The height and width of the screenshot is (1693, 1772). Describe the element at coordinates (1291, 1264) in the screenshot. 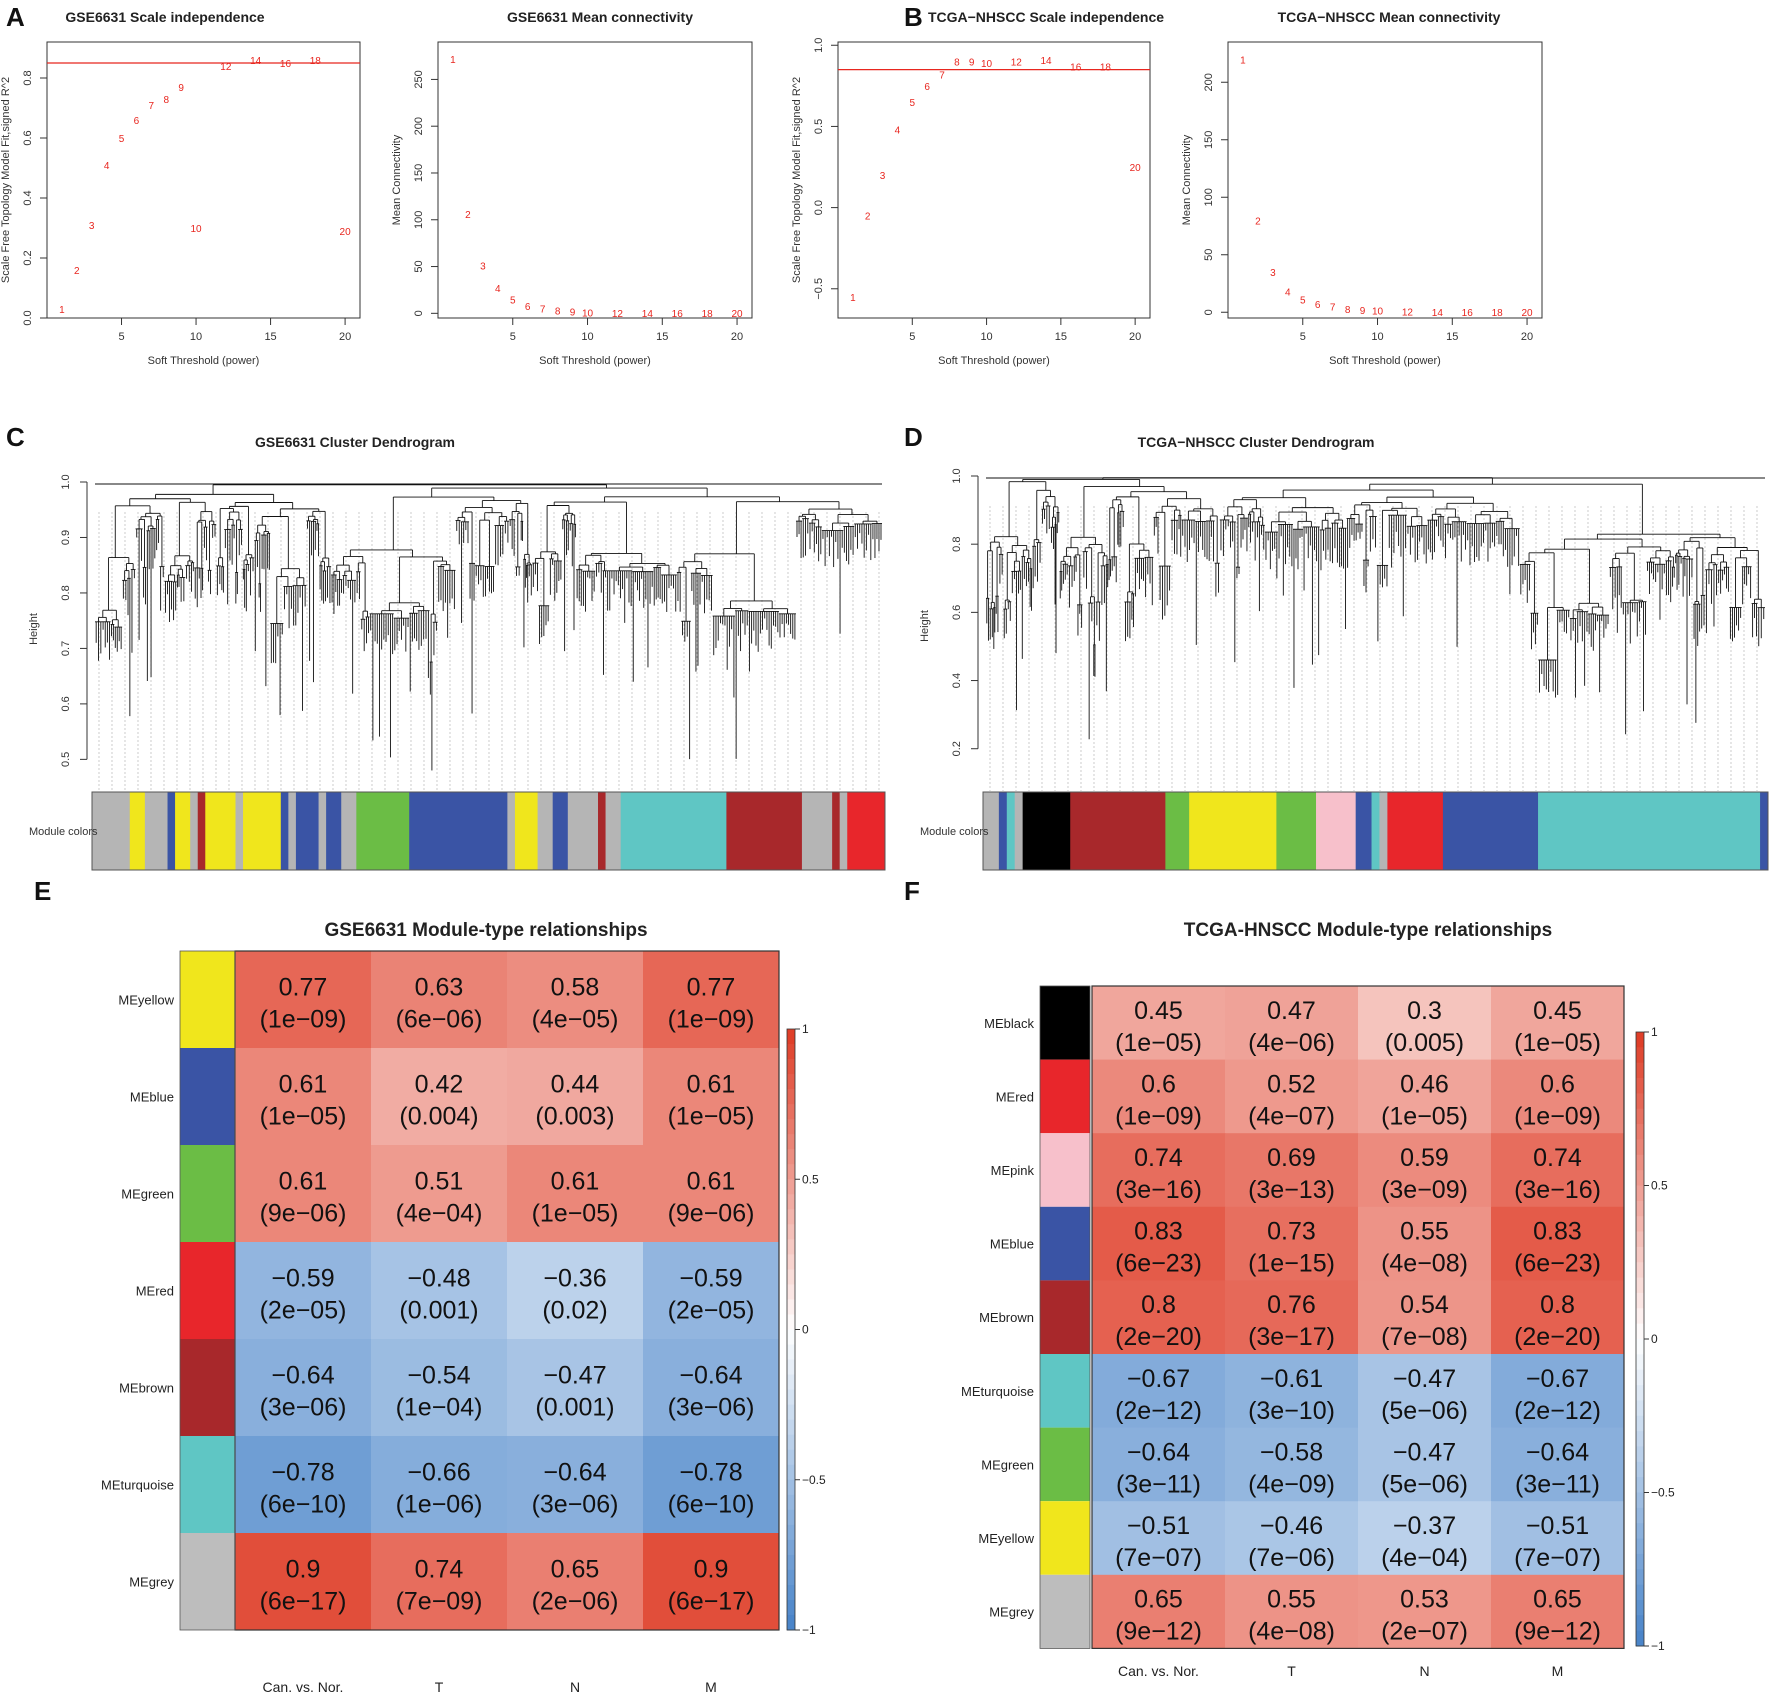

I see `cell-pvalue: (1e−15)` at that location.